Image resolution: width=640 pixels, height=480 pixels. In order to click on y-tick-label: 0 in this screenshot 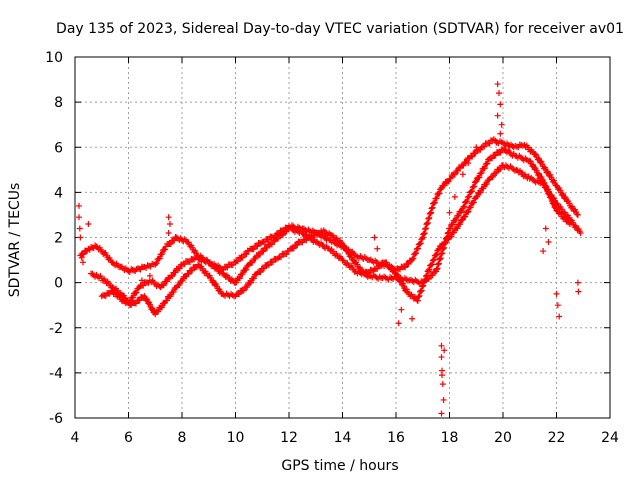, I will do `click(58, 284)`.